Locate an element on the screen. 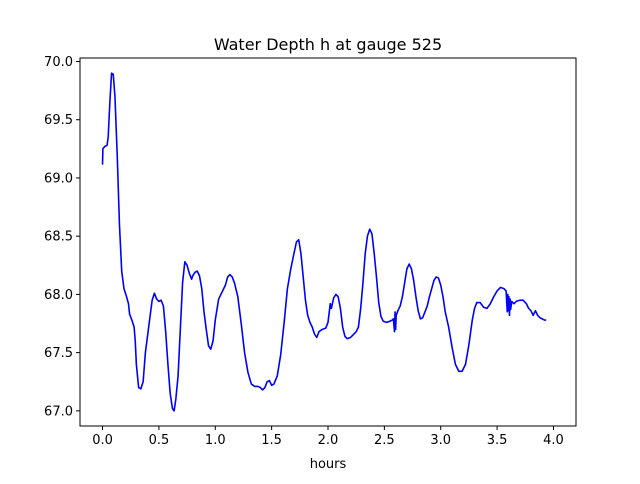  y-axis: 67.0 67.5 68.0 68.5 69.0 69.5 70.0 is located at coordinates (62, 237).